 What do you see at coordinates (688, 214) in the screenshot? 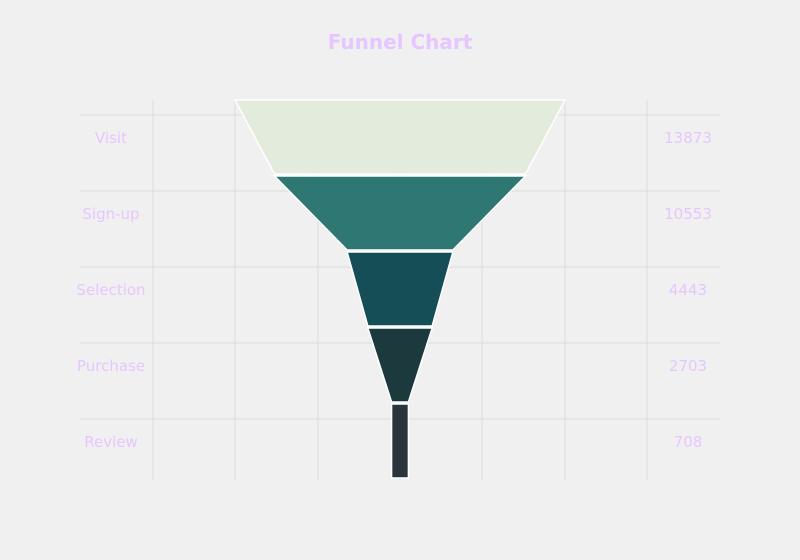
I see `stage-value: 10553` at bounding box center [688, 214].